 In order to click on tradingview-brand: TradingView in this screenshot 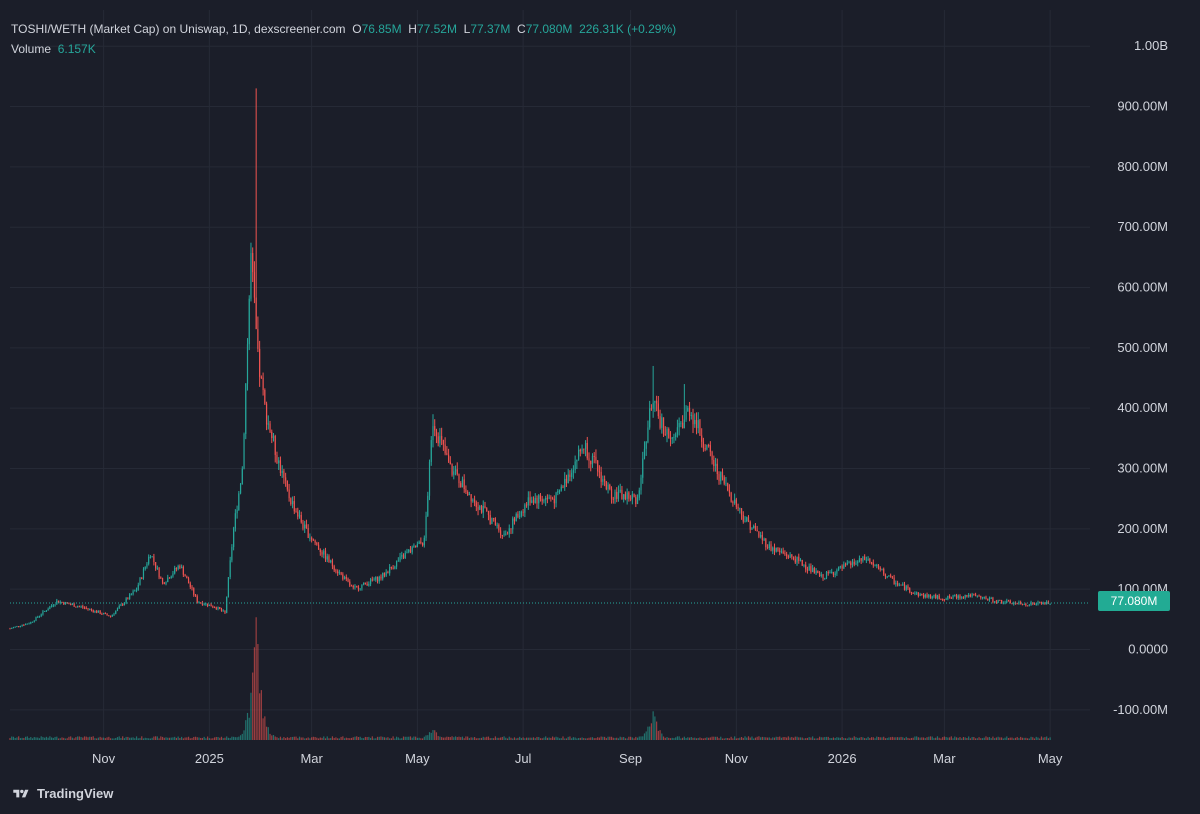, I will do `click(61, 793)`.